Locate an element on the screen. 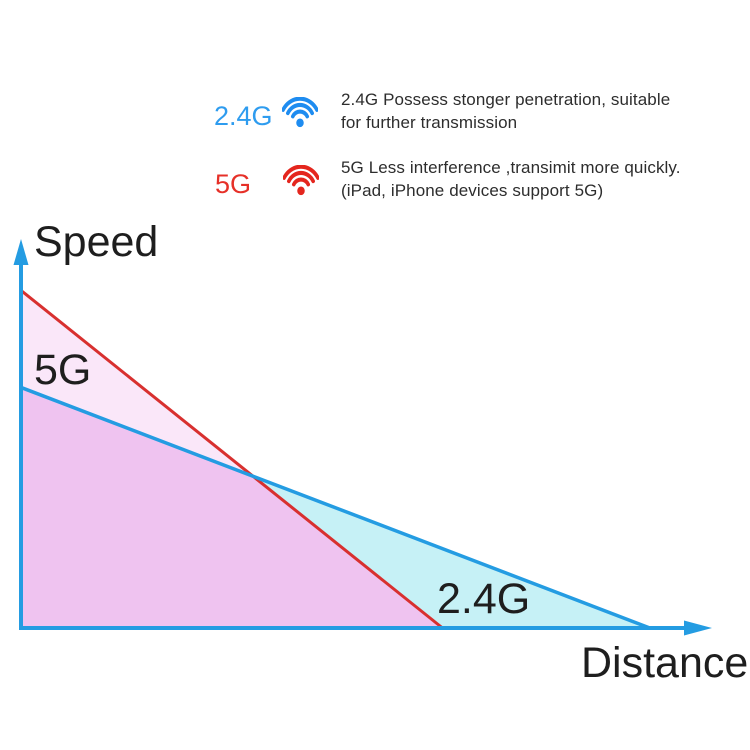 This screenshot has height=750, width=750. region-label-5g: 5G is located at coordinates (63, 370).